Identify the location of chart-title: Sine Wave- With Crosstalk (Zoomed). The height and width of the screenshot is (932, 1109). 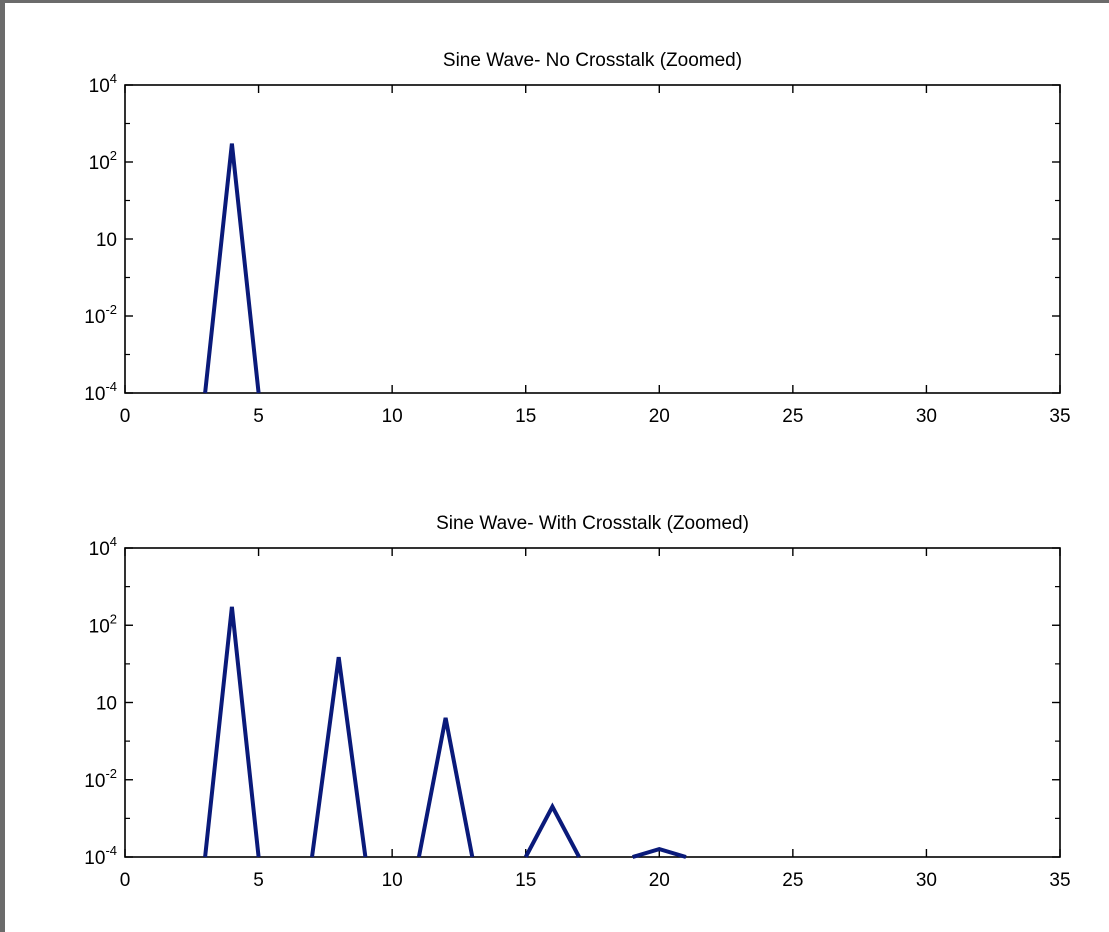
(592, 523).